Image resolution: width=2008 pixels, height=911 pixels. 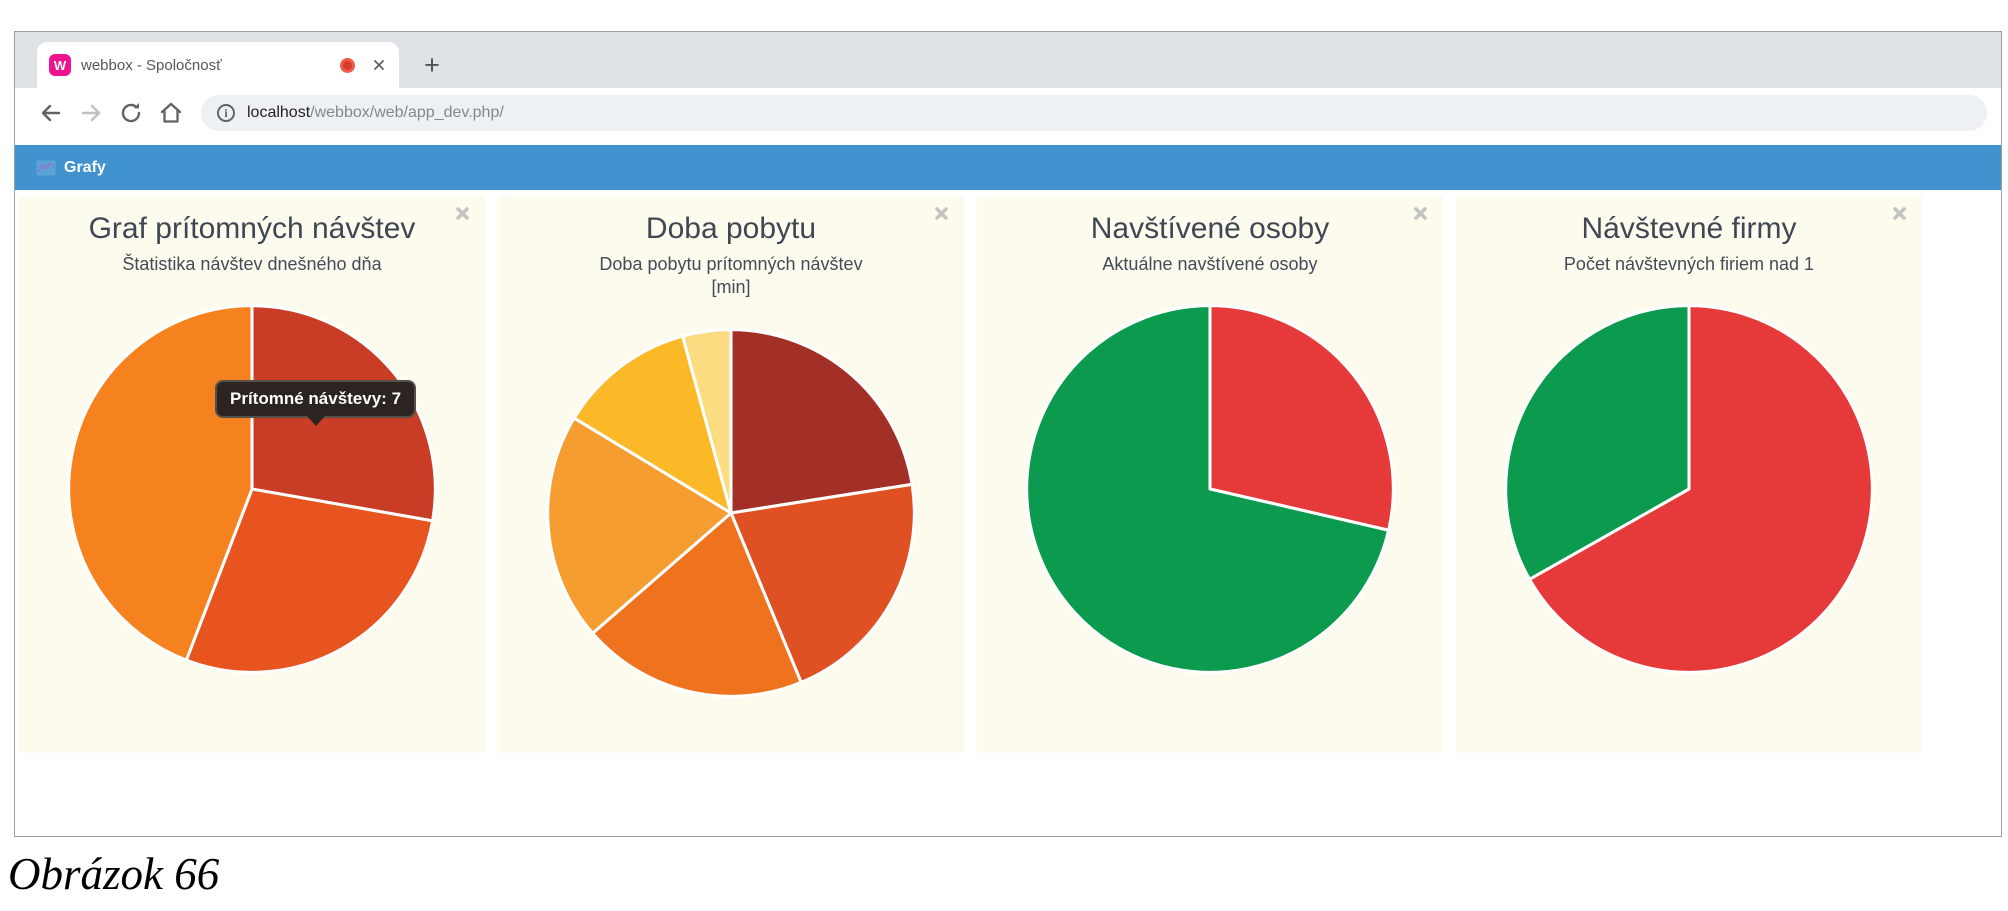 What do you see at coordinates (379, 65) in the screenshot?
I see `tab-close-icon` at bounding box center [379, 65].